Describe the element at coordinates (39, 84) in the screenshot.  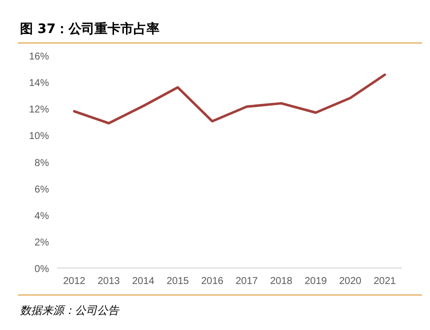
I see `y-tick-label: 14%` at that location.